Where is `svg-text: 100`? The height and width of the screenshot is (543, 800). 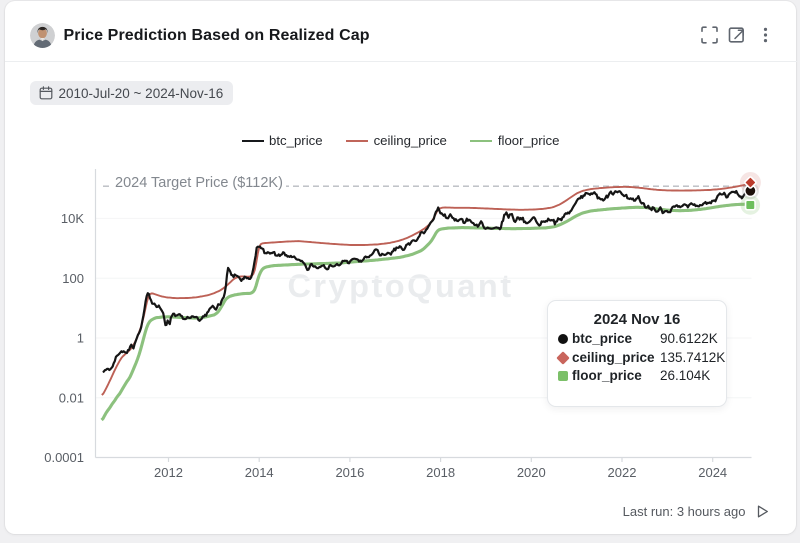
svg-text: 100 is located at coordinates (73, 278).